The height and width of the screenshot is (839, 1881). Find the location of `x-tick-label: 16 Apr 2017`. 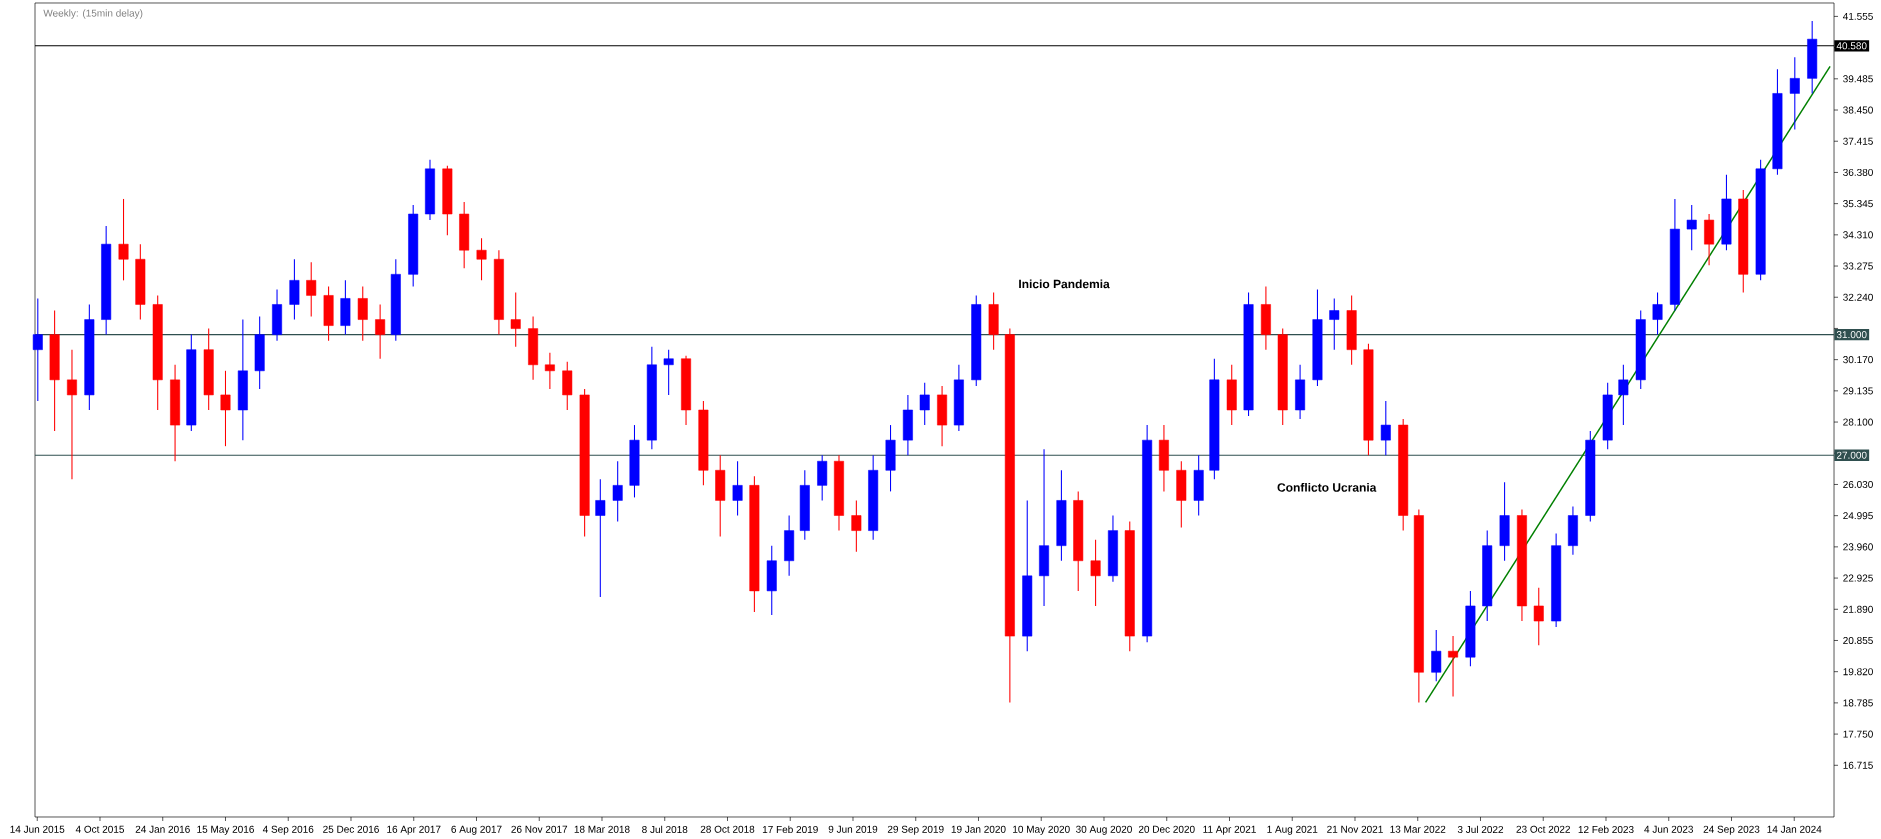

x-tick-label: 16 Apr 2017 is located at coordinates (414, 830).